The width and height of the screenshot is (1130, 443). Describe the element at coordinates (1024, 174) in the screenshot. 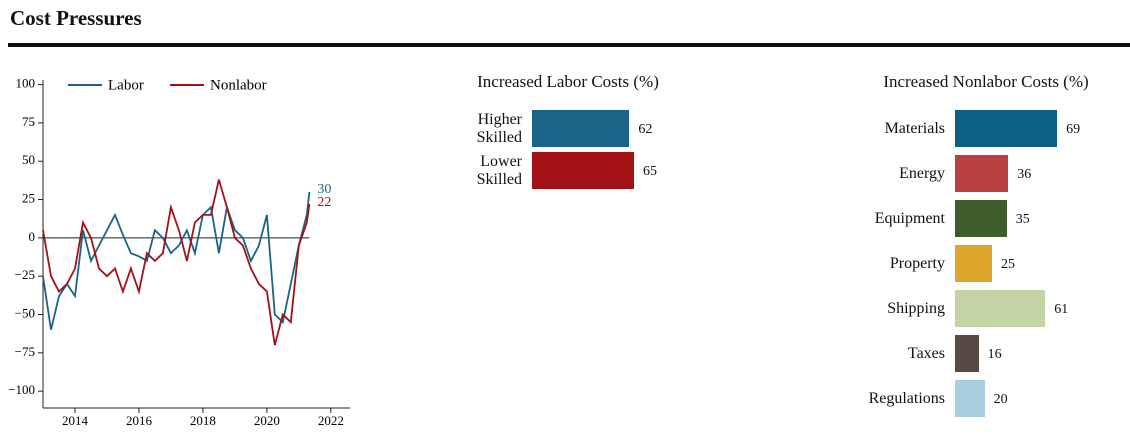

I see `value-label: 36` at that location.